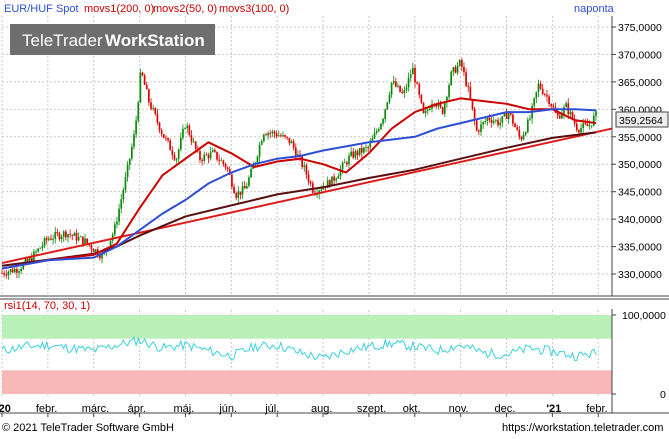 The image size is (669, 439). Describe the element at coordinates (371, 409) in the screenshot. I see `time-tick-label: szept.` at that location.